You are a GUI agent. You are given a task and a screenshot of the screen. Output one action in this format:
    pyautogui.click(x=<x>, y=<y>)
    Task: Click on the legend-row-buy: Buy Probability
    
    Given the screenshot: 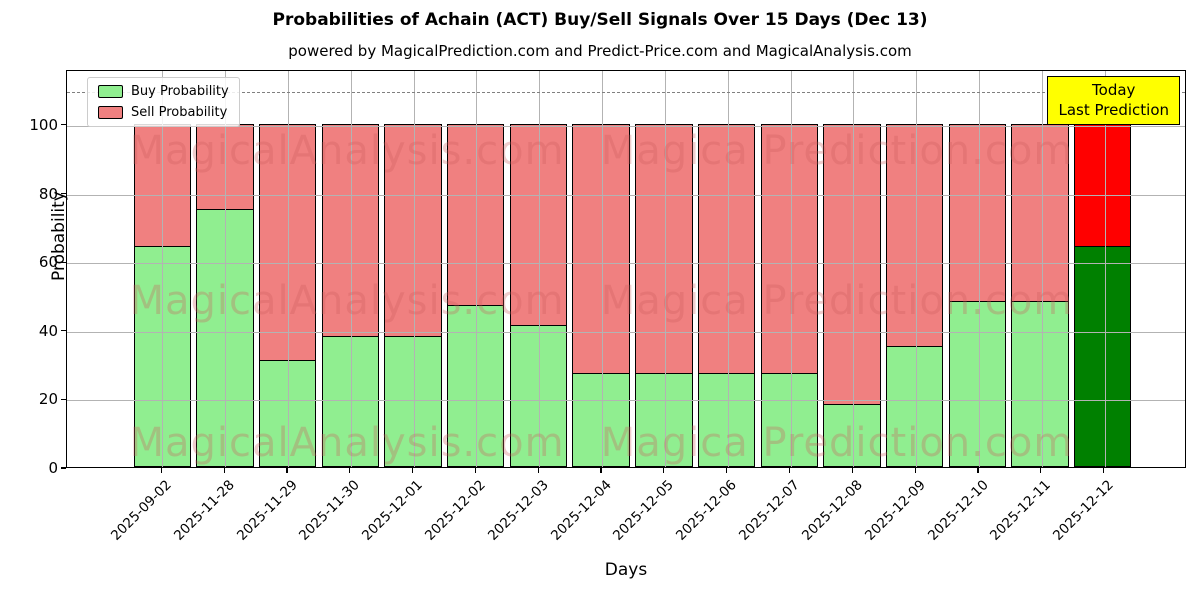 What is the action you would take?
    pyautogui.click(x=163, y=91)
    